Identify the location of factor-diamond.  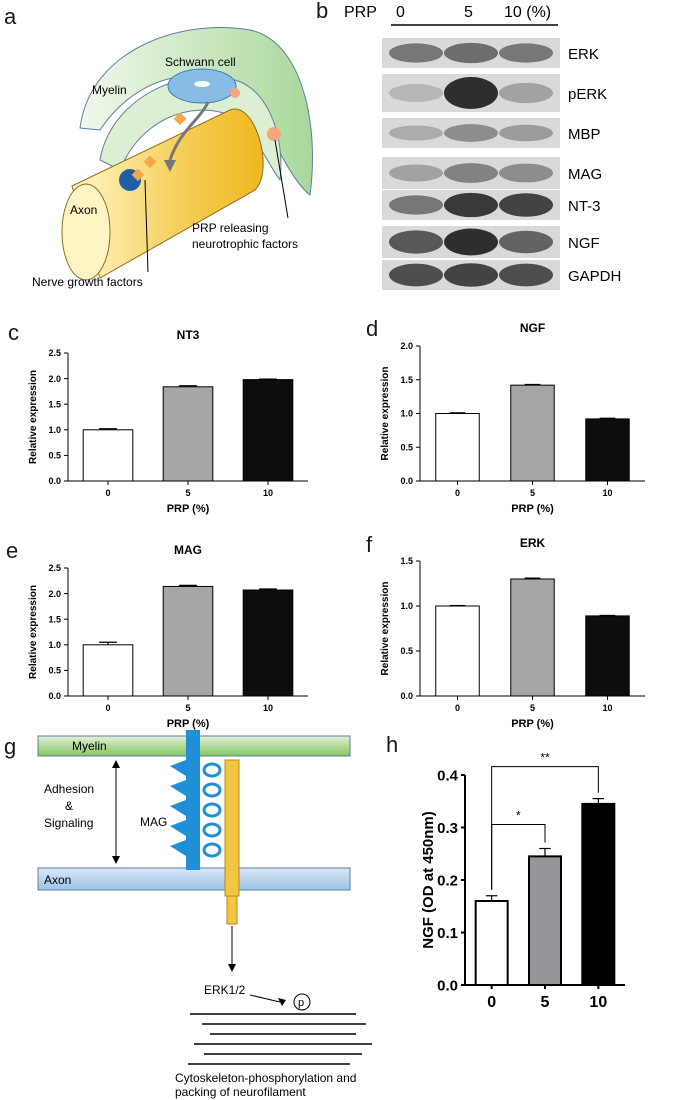
(138, 175).